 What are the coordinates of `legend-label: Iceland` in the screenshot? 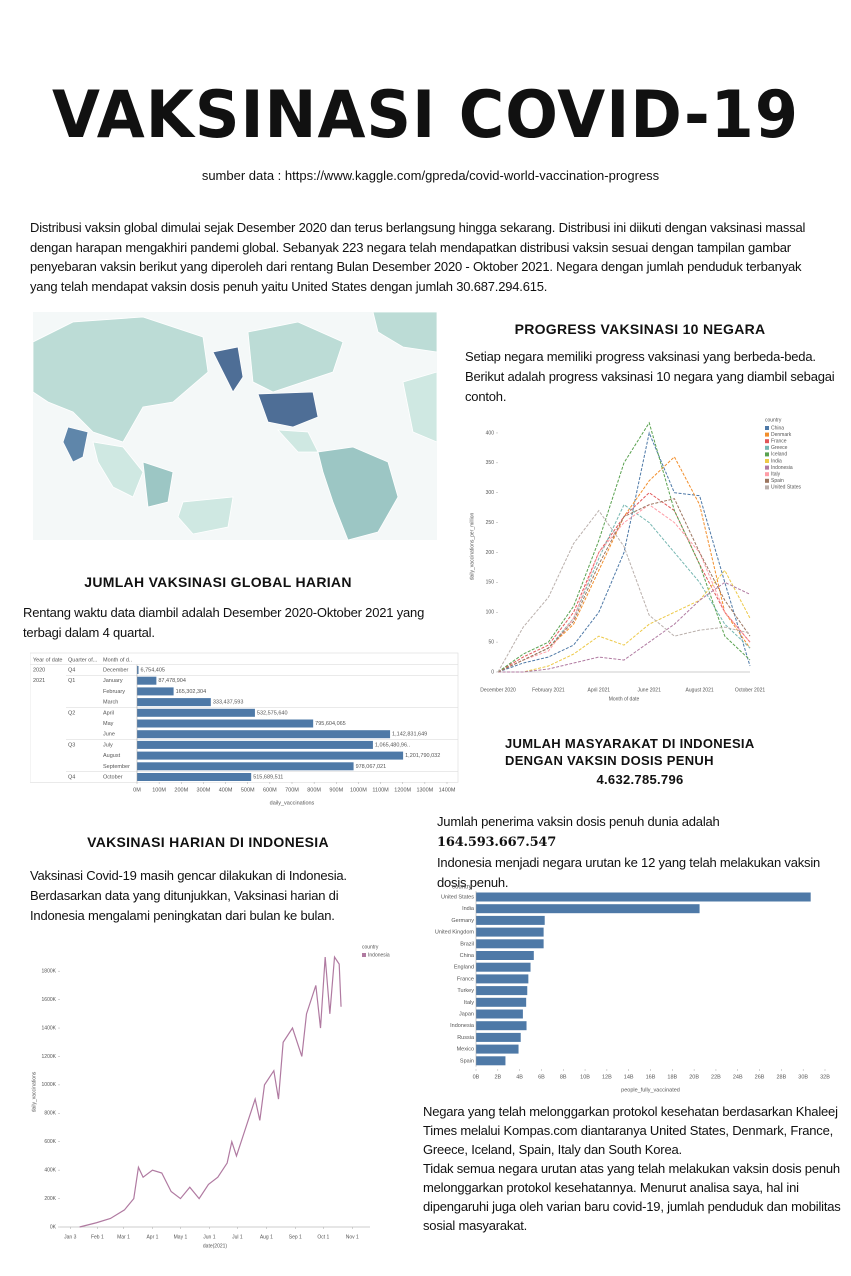 It's located at (779, 455).